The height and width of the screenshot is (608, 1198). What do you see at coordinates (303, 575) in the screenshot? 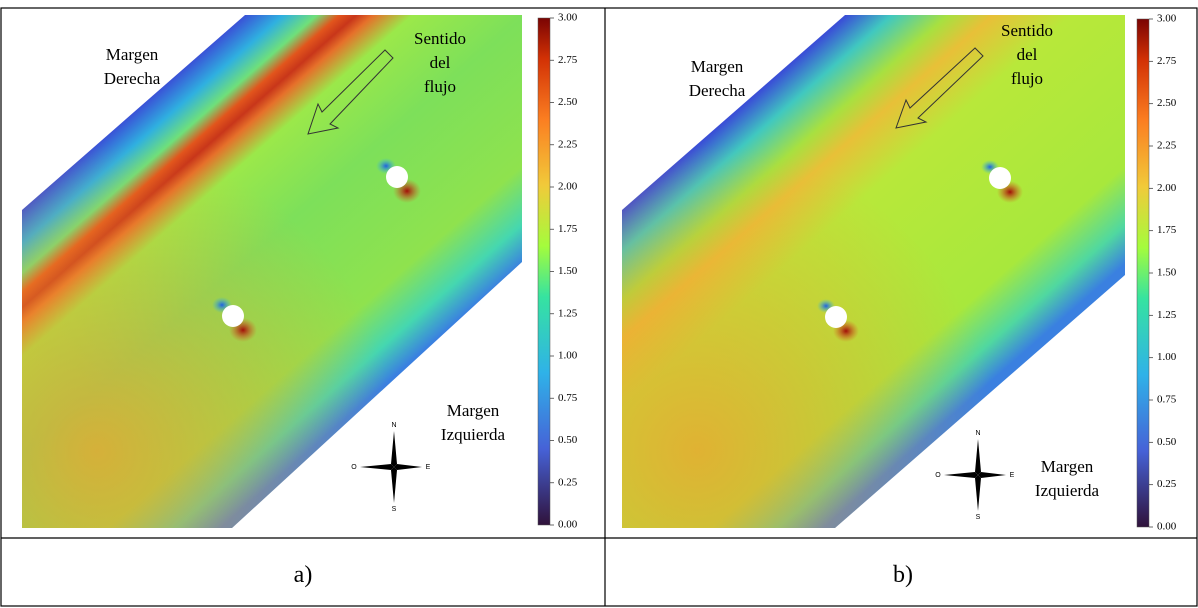
I see `caption: a)` at bounding box center [303, 575].